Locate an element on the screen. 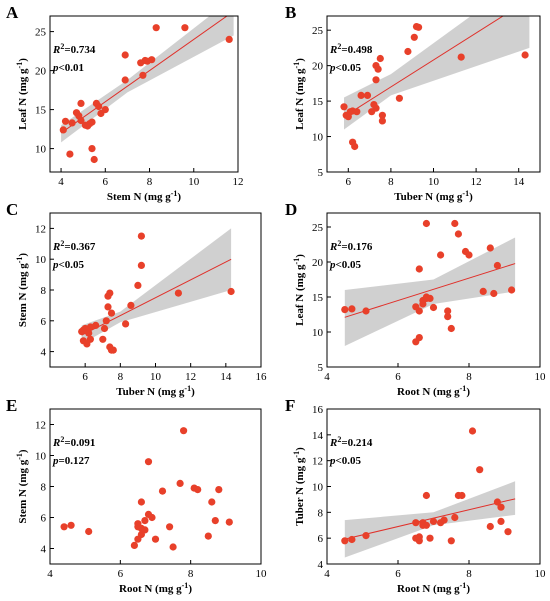 The width and height of the screenshot is (550, 601). x-tick-label: 16 is located at coordinates (262, 377).